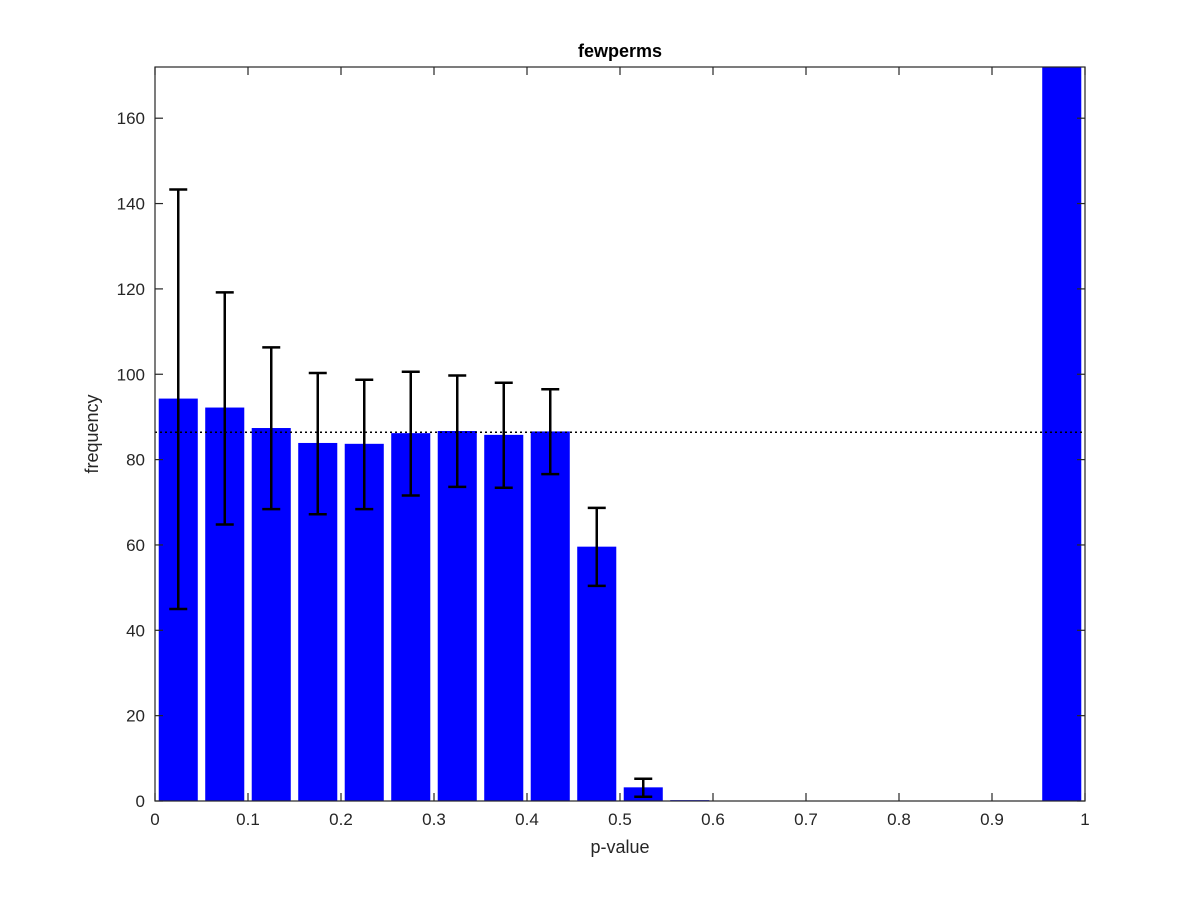  What do you see at coordinates (140, 801) in the screenshot?
I see `y-tick-label: 0` at bounding box center [140, 801].